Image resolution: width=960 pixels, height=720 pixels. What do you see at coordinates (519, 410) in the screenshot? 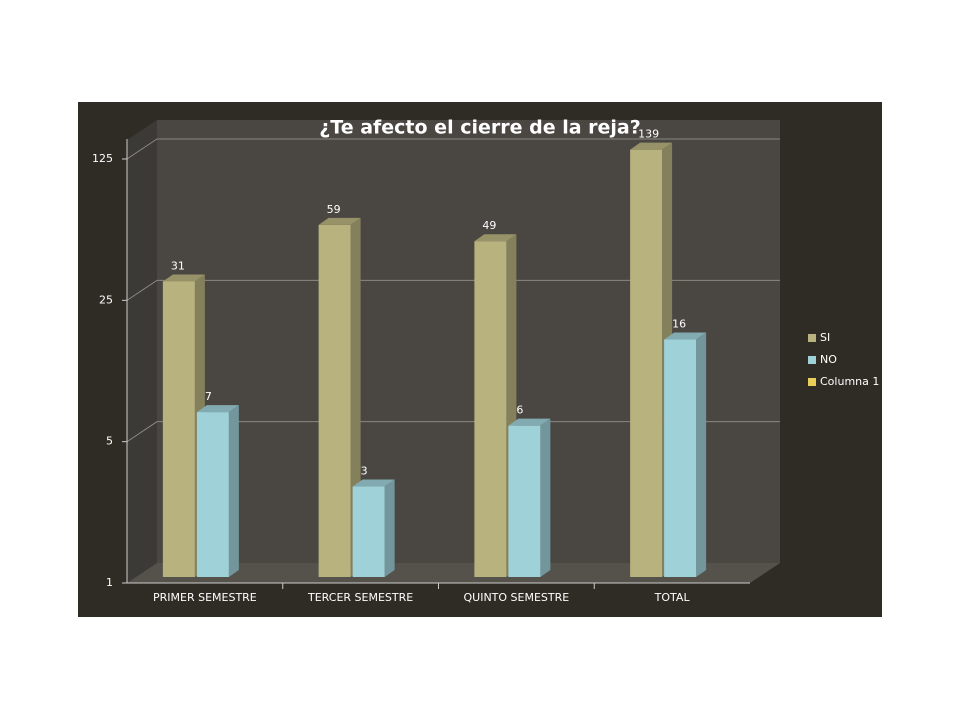
I see `value-label: 6` at bounding box center [519, 410].